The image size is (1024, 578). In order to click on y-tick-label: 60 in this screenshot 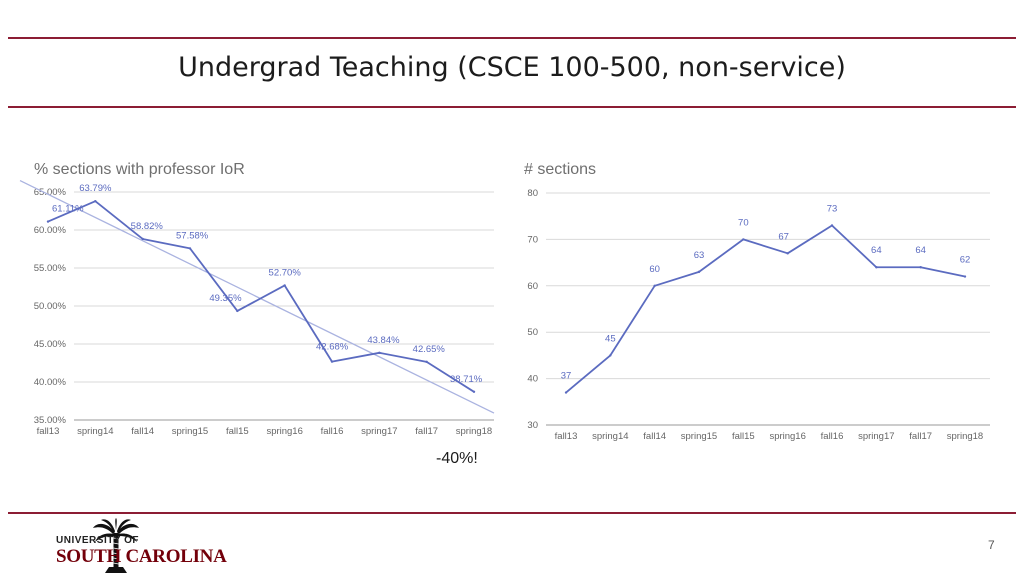, I will do `click(532, 286)`.